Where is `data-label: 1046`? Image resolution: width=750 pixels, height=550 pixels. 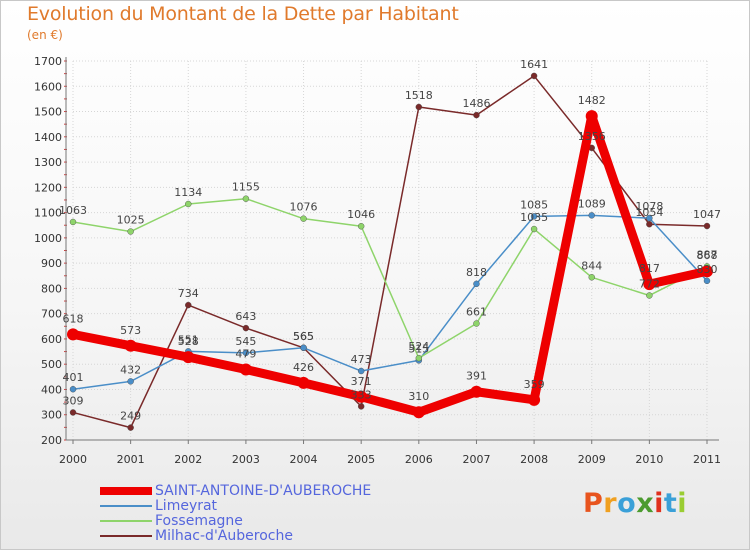 data-label: 1046 is located at coordinates (361, 214).